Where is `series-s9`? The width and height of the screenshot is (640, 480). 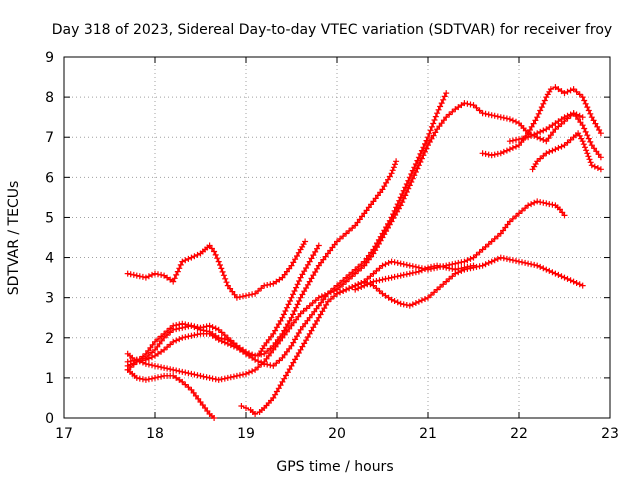
series-s9 is located at coordinates (414, 277).